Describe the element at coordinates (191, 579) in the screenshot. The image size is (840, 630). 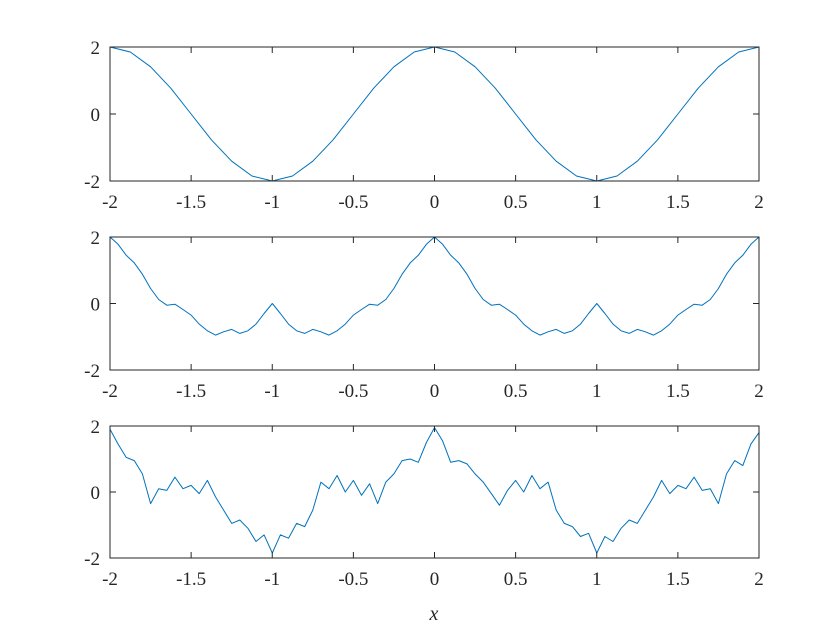
I see `x-tick-label-3-1: -1.5` at that location.